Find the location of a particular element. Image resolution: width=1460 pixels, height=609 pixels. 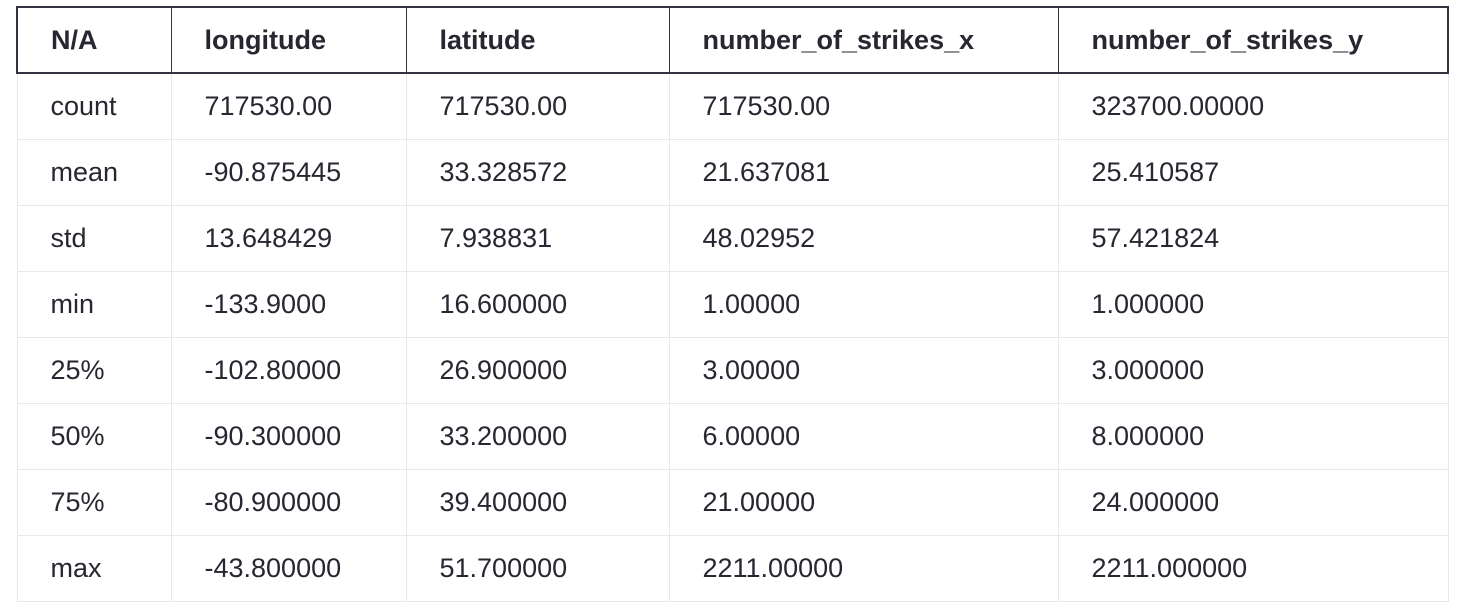

table-cell: 25.410587 is located at coordinates (1253, 172).